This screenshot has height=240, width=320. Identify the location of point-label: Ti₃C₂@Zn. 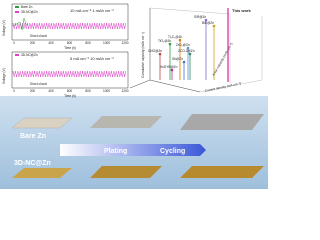
(175, 37).